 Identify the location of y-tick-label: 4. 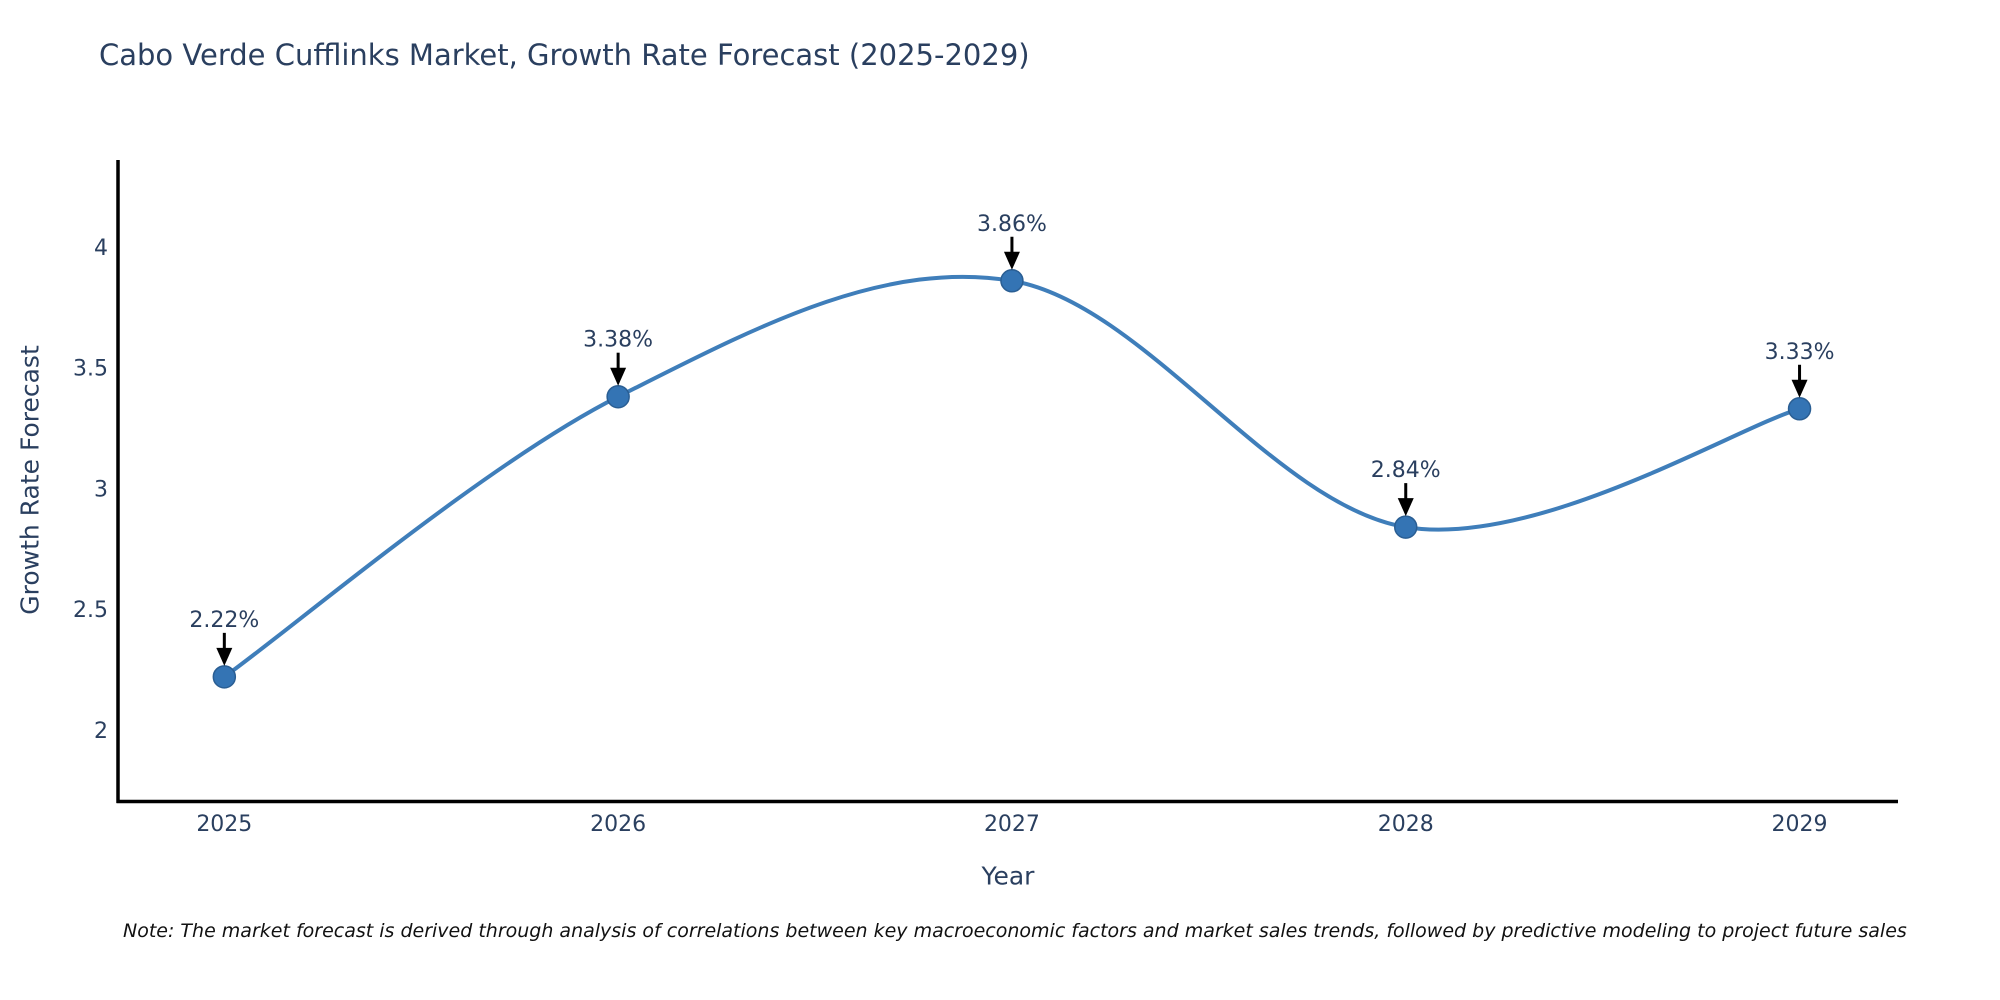
(101, 248).